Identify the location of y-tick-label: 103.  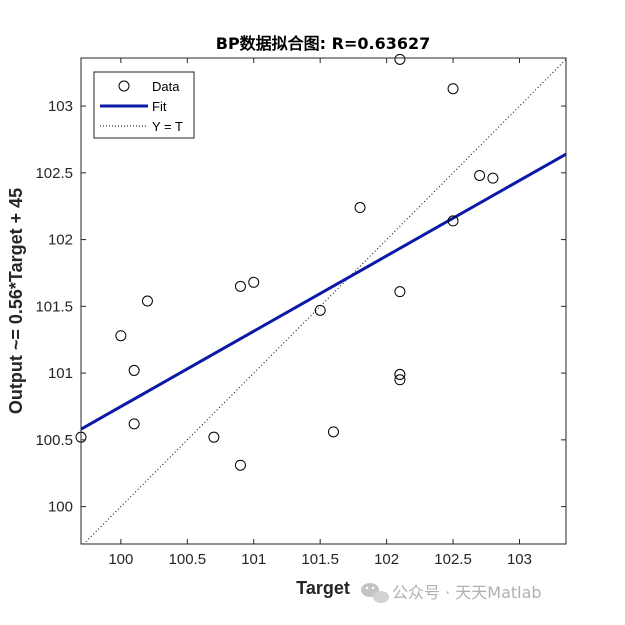
(60, 106).